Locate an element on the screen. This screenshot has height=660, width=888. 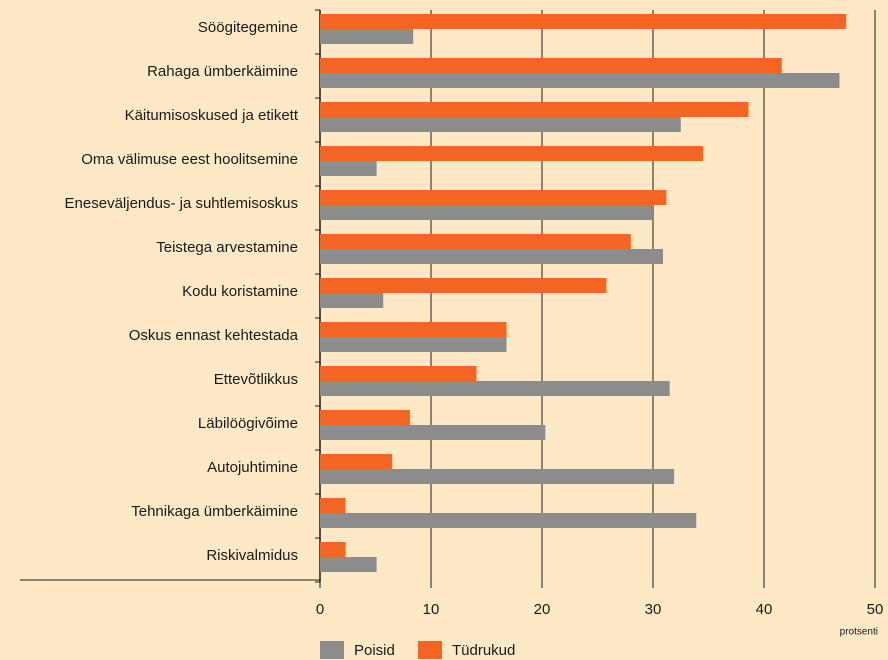
y-tick-label: Käitumisoskused ja etikett is located at coordinates (212, 115).